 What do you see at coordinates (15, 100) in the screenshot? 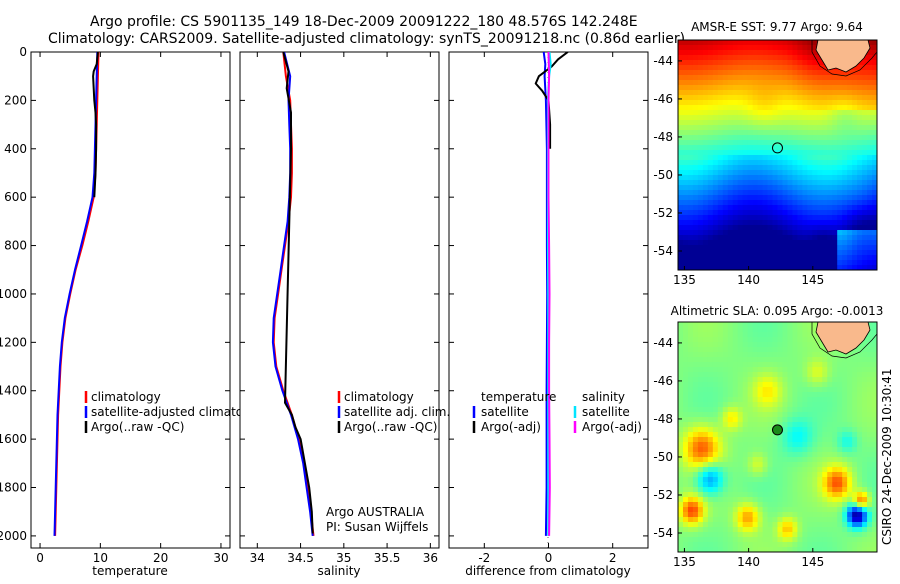
I see `y-tick-label: 200` at bounding box center [15, 100].